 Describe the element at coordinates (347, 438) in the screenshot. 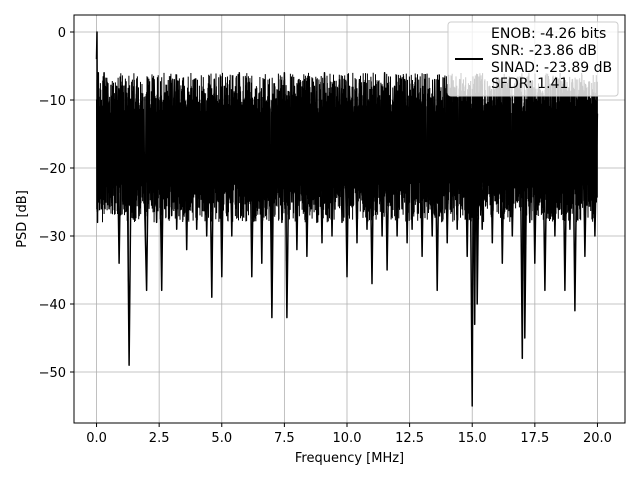

I see `x-tick-label: 10.0` at that location.